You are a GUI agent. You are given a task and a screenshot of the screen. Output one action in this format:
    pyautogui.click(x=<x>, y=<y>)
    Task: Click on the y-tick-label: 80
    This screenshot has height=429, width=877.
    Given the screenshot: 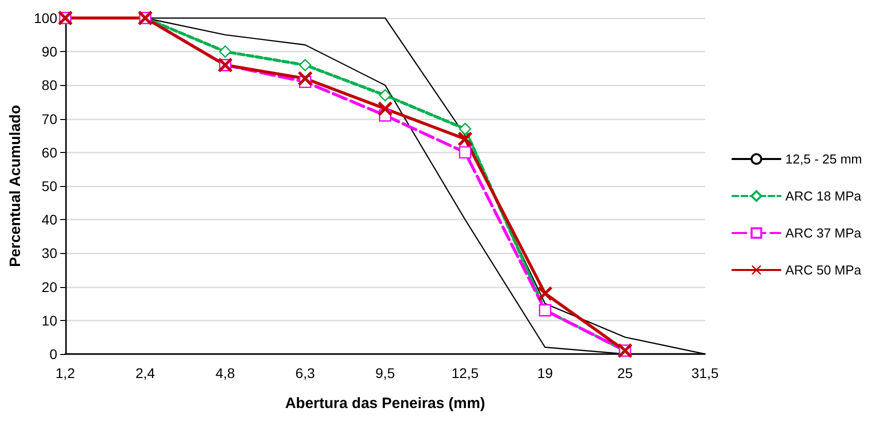 What is the action you would take?
    pyautogui.click(x=50, y=85)
    